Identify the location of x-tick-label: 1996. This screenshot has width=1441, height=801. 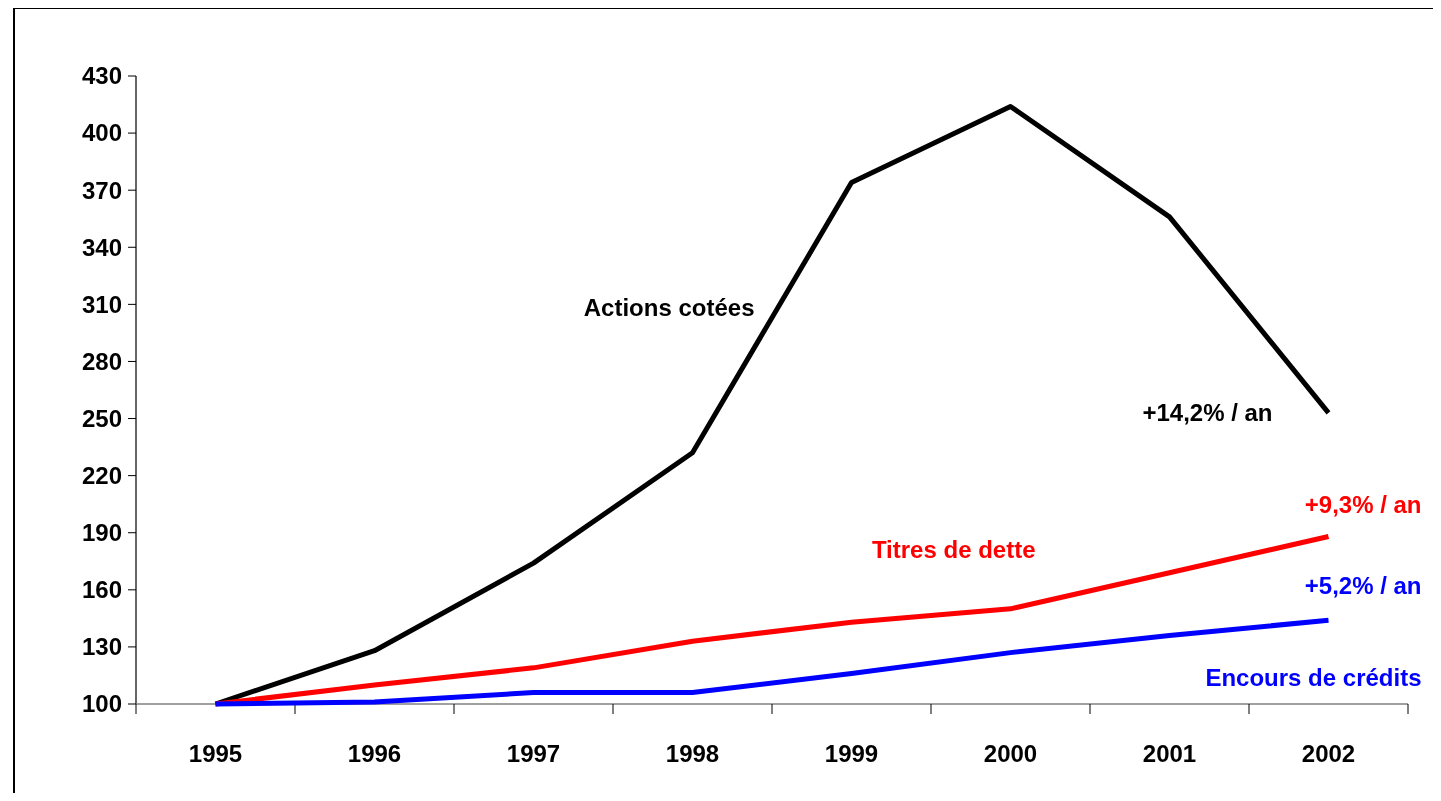
(374, 753).